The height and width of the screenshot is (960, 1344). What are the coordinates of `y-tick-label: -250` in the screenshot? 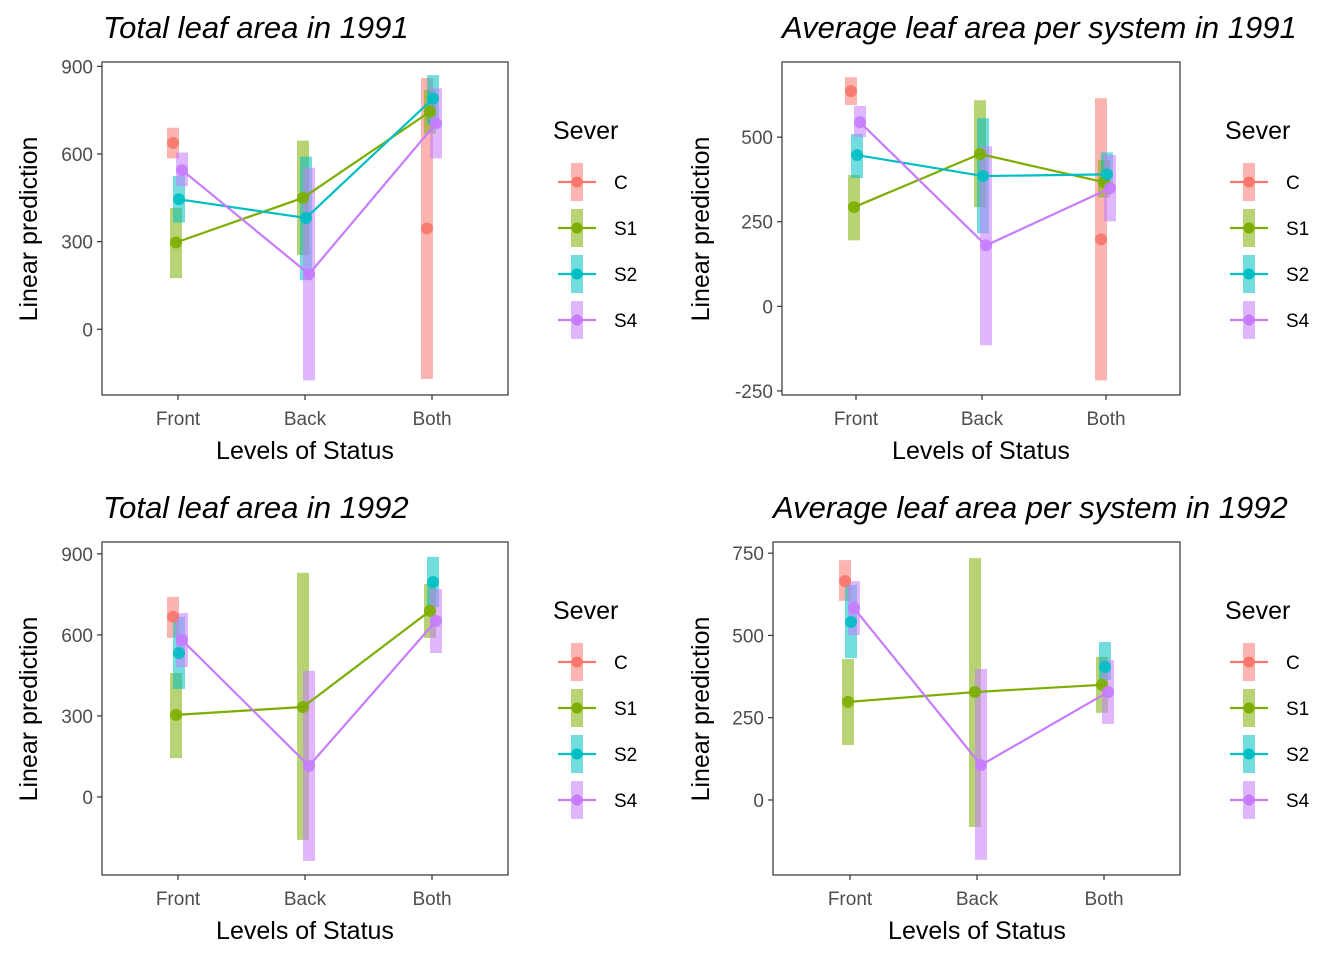 It's located at (754, 392).